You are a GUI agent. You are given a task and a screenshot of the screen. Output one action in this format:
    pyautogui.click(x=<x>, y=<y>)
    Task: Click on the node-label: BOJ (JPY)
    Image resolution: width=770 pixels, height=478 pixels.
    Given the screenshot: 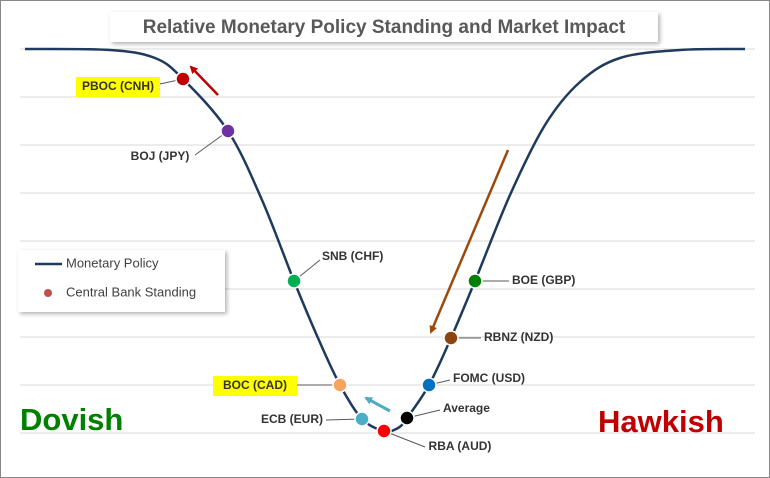 What is the action you would take?
    pyautogui.click(x=160, y=156)
    